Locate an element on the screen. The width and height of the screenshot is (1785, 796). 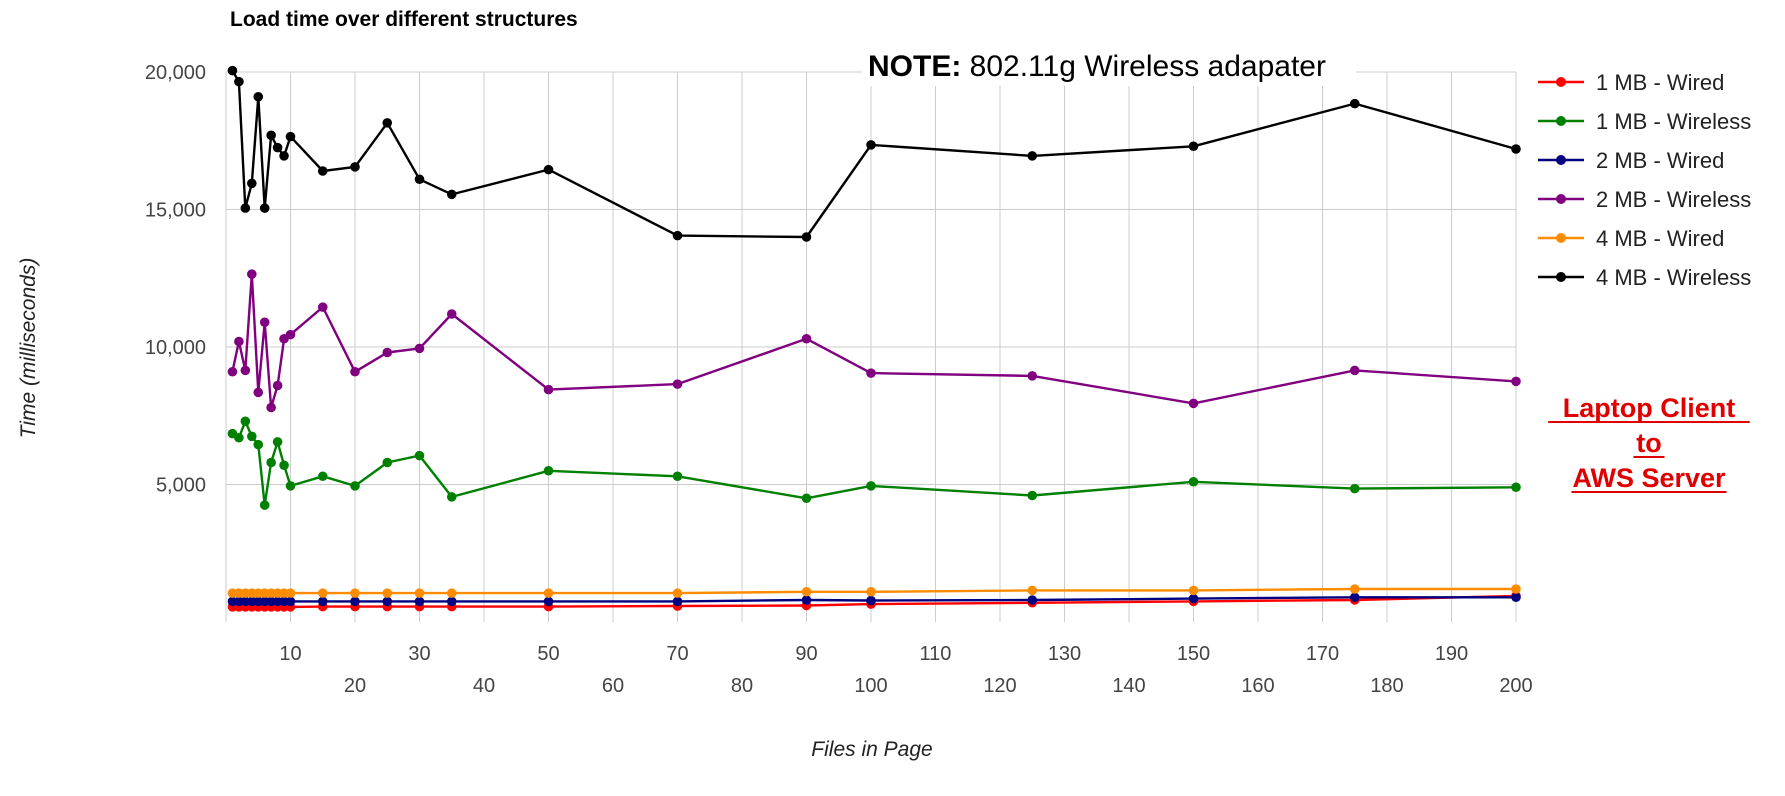
legend-label: 1 MB - Wired is located at coordinates (1660, 82).